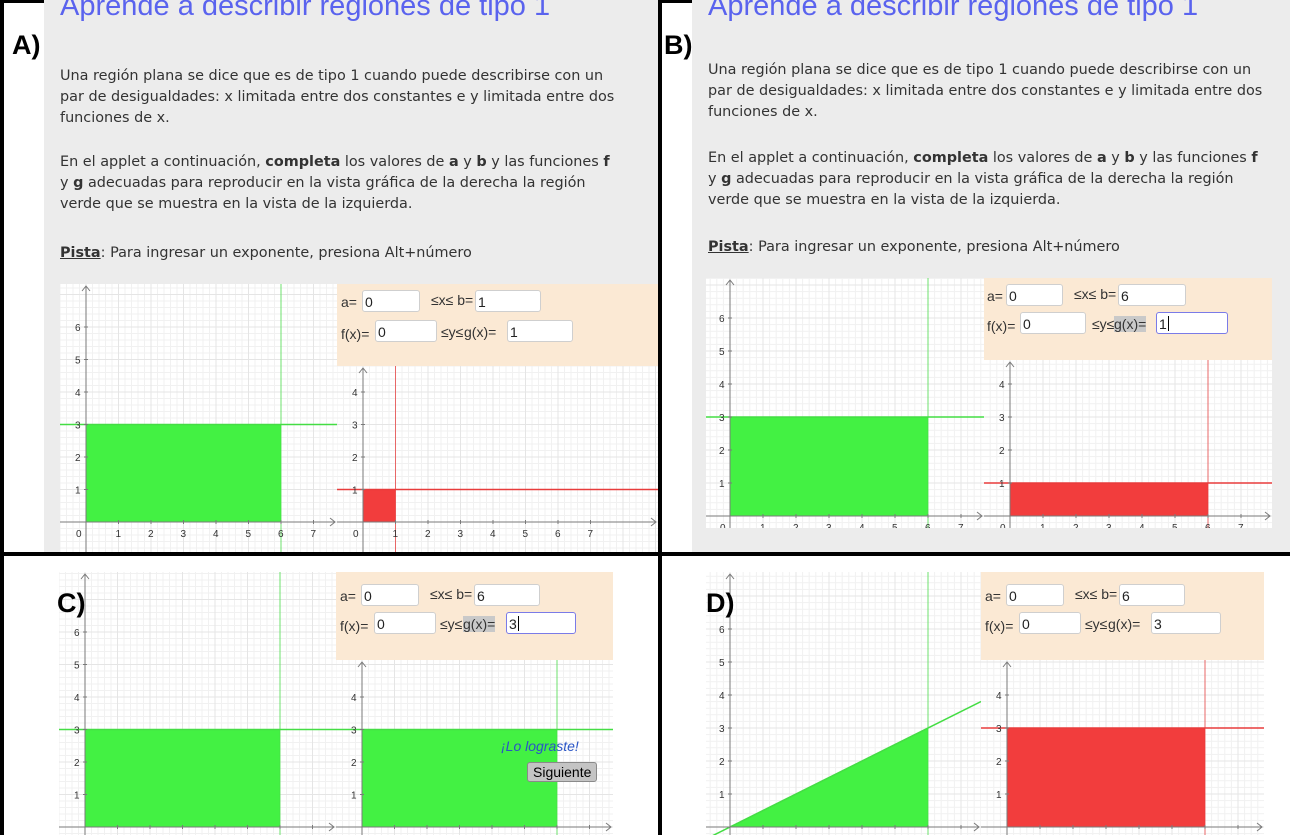  I want to click on x-tick-label: 3, so click(829, 525).